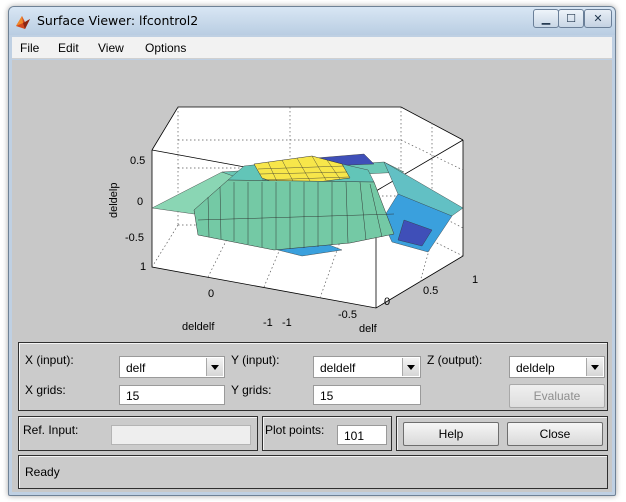 This screenshot has height=502, width=626. I want to click on menu-edit: Edit, so click(68, 48).